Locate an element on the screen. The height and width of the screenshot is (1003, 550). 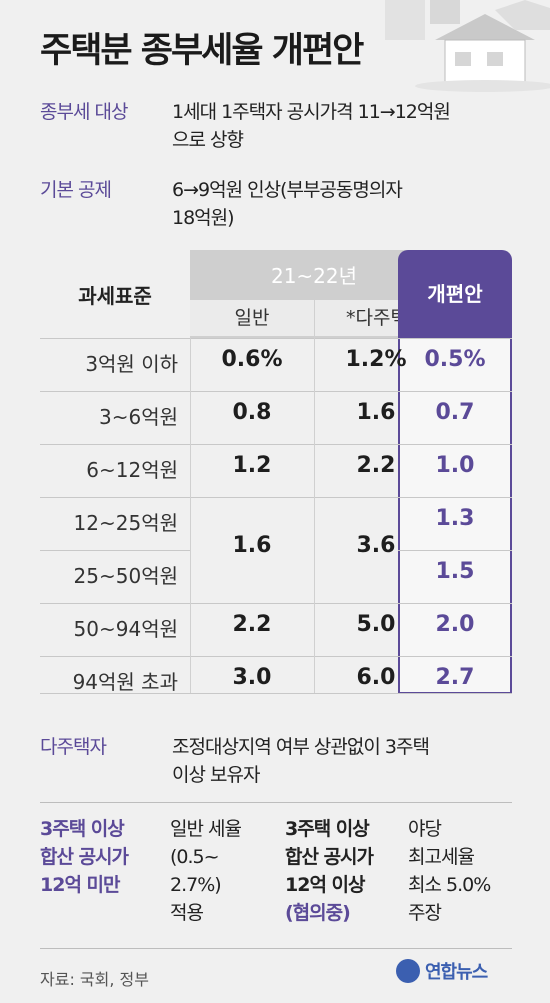
new-rate: 0.5% is located at coordinates (455, 359).